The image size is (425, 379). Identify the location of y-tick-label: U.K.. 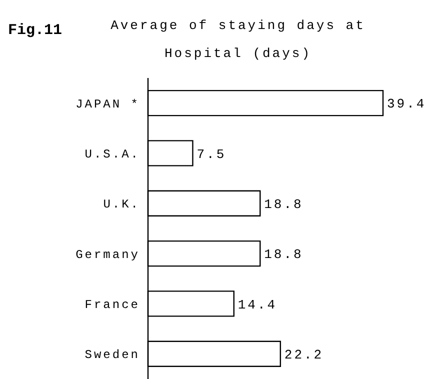
(121, 205).